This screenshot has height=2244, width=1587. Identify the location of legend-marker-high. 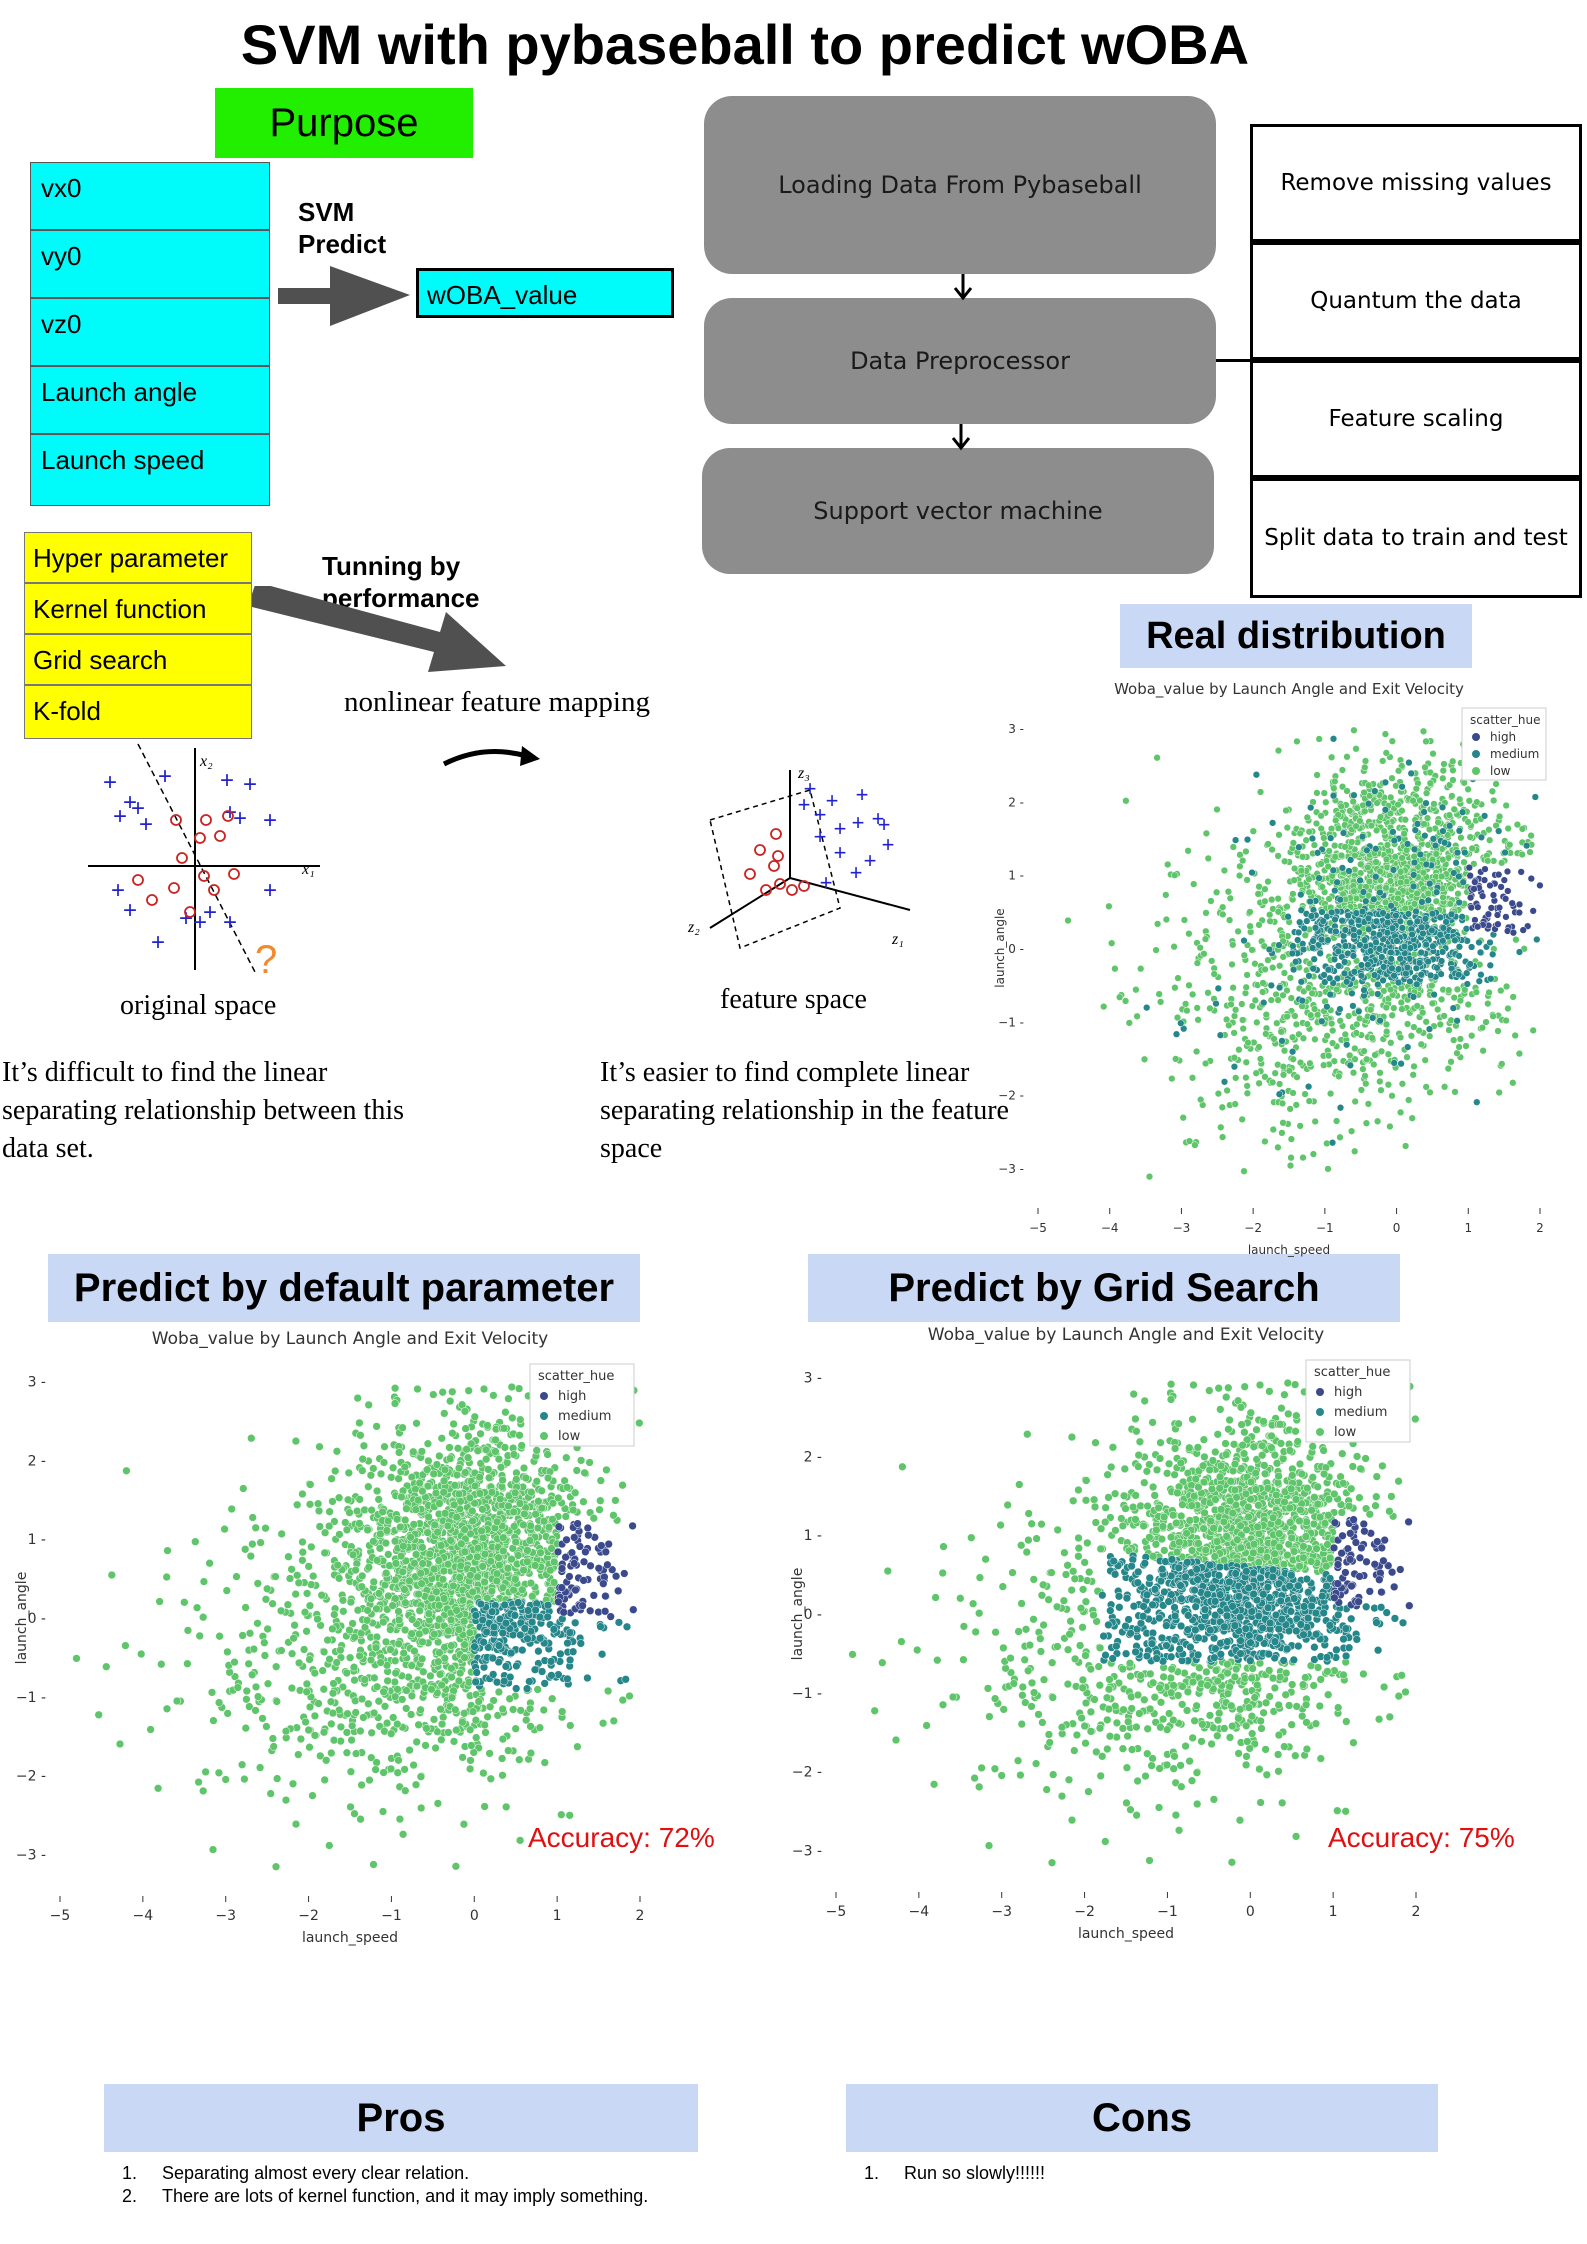
(1476, 737).